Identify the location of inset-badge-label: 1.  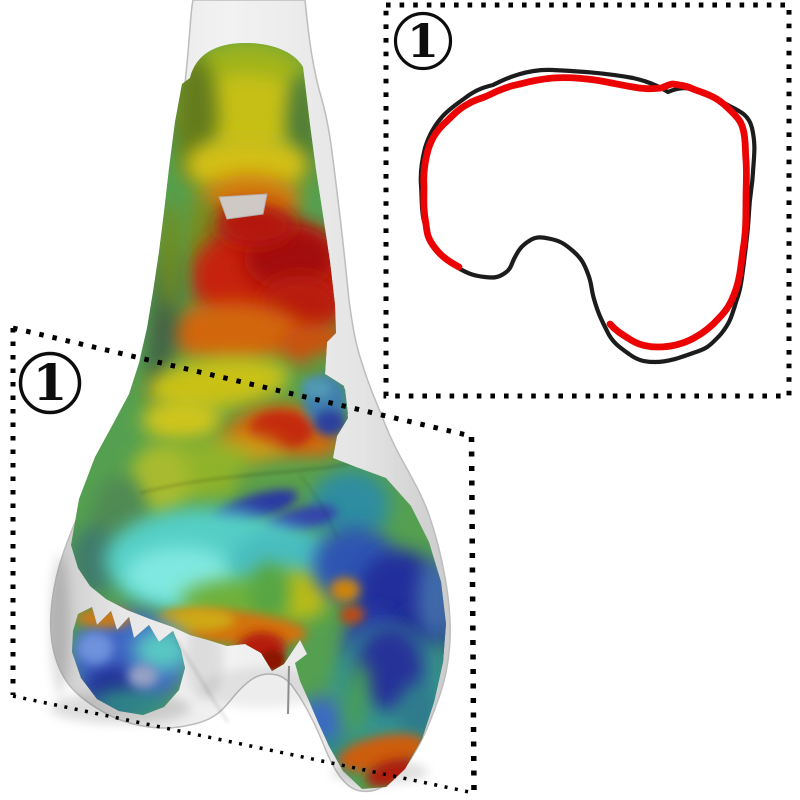
(423, 41).